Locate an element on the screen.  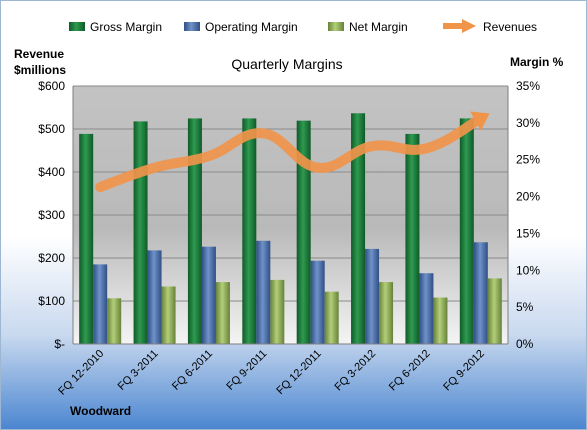
left-axis: $- $100 $200 $300 $400 $500 $600 is located at coordinates (56, 215).